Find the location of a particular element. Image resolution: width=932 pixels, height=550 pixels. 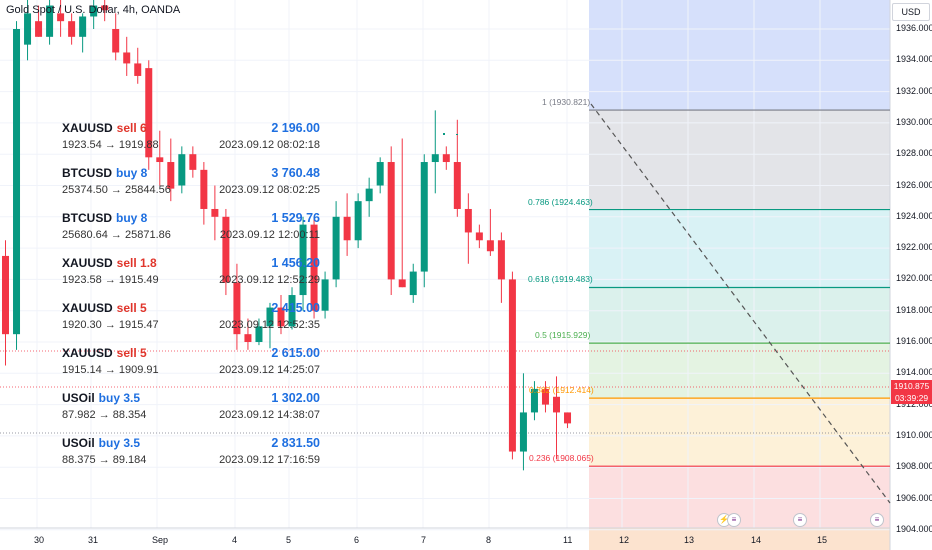

currency-button: USD is located at coordinates (911, 12).